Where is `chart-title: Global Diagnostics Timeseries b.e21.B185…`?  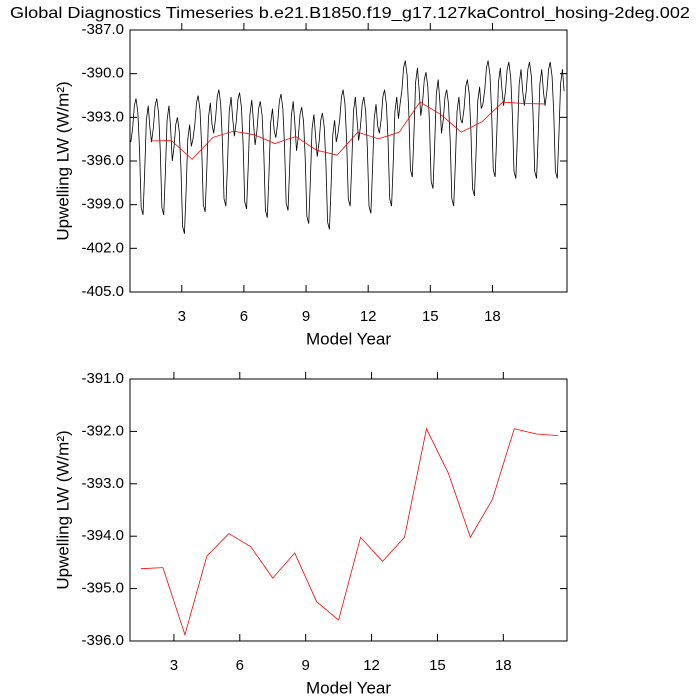 chart-title: Global Diagnostics Timeseries b.e21.B185… is located at coordinates (350, 13).